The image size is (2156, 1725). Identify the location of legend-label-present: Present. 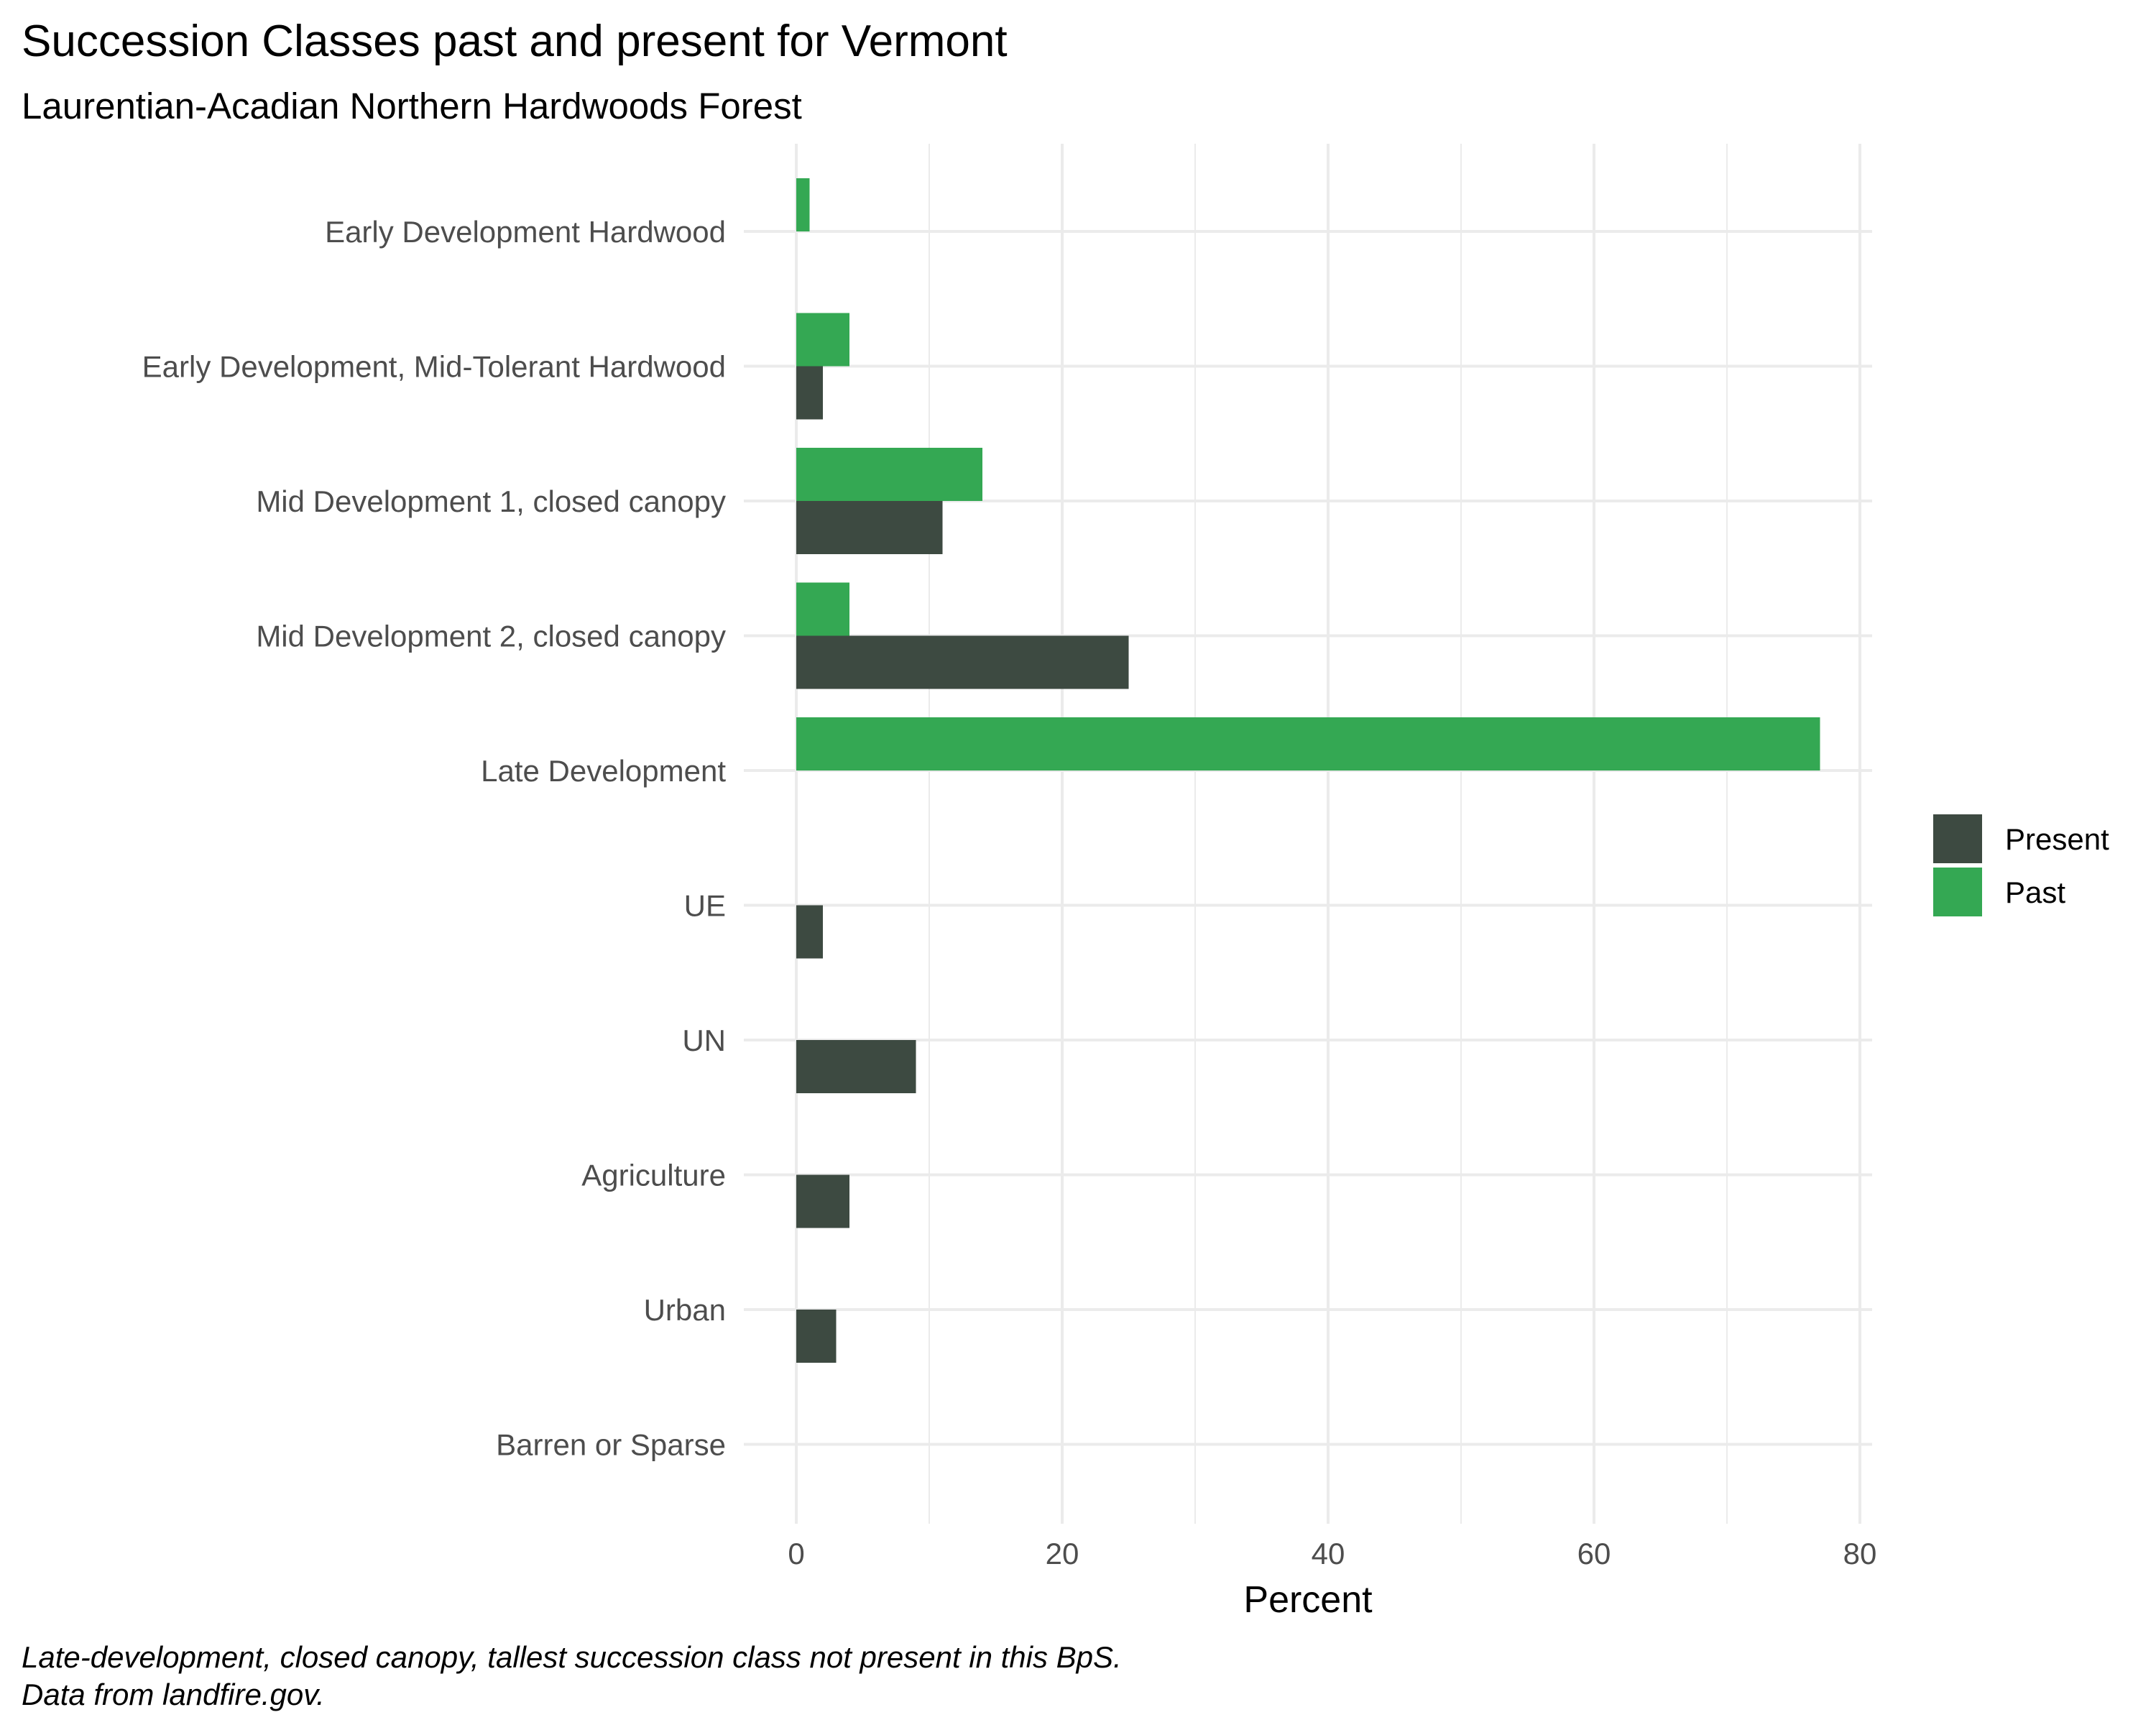
(2057, 839).